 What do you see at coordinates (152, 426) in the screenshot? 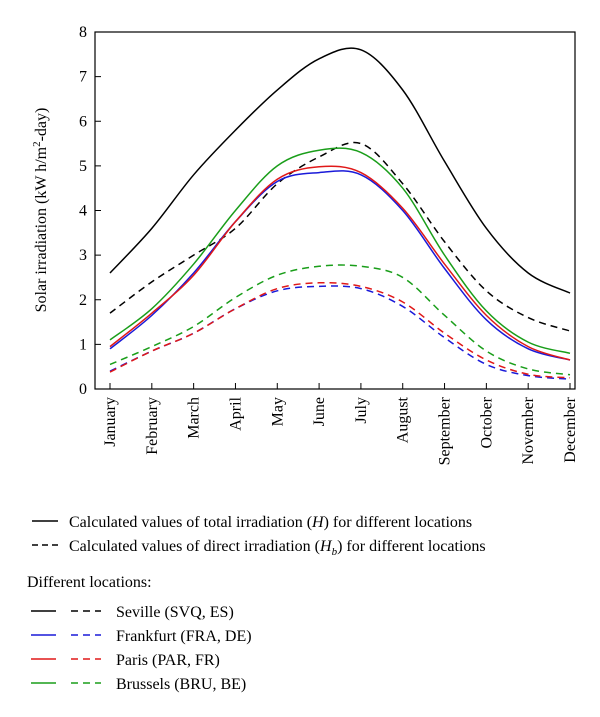
I see `x-tick-label: February` at bounding box center [152, 426].